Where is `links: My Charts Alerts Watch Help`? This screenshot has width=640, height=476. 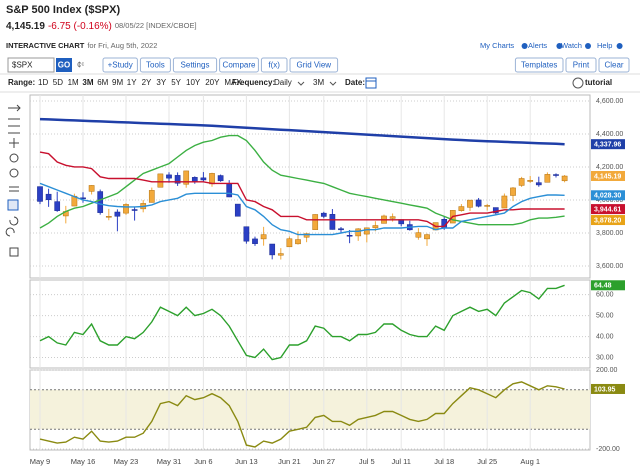
links: My Charts Alerts Watch Help is located at coordinates (551, 45).